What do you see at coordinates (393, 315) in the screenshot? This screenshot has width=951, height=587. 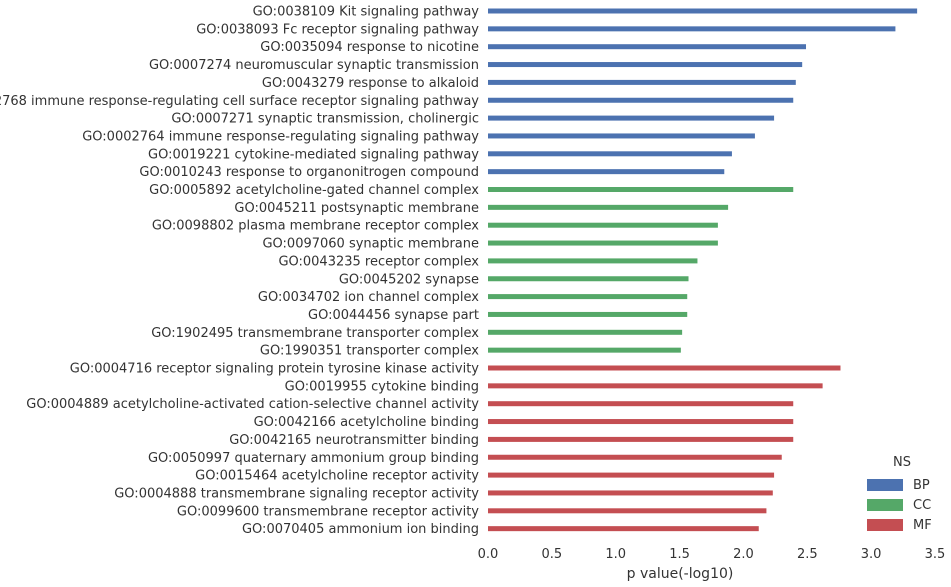 I see `category-label-17: GO:0044456 synapse part` at bounding box center [393, 315].